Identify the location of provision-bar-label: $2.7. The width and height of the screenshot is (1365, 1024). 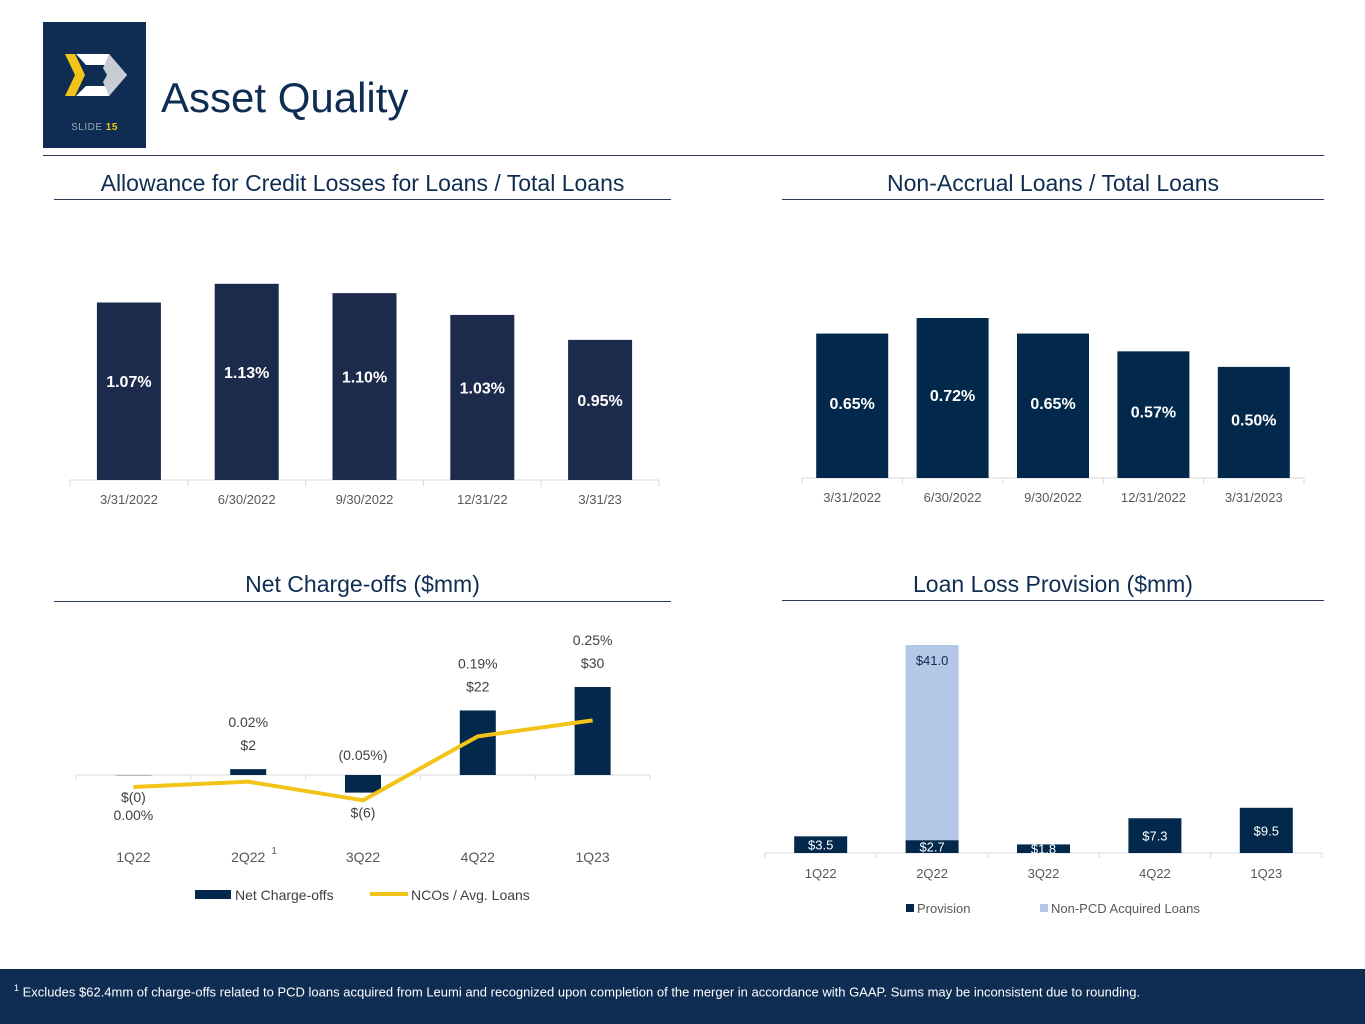
(931, 847).